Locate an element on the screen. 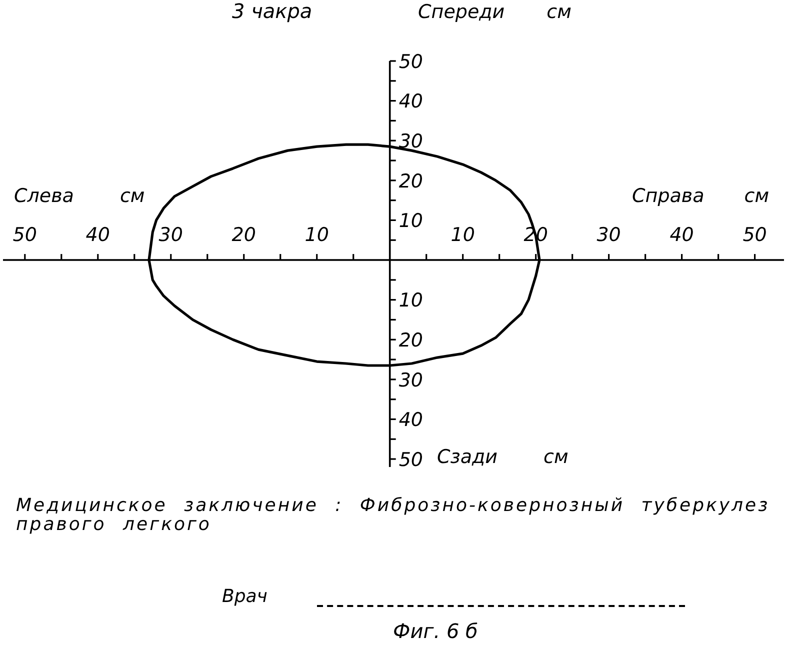 Image resolution: width=787 pixels, height=652 pixels. text: Фиг. 6 б is located at coordinates (435, 631).